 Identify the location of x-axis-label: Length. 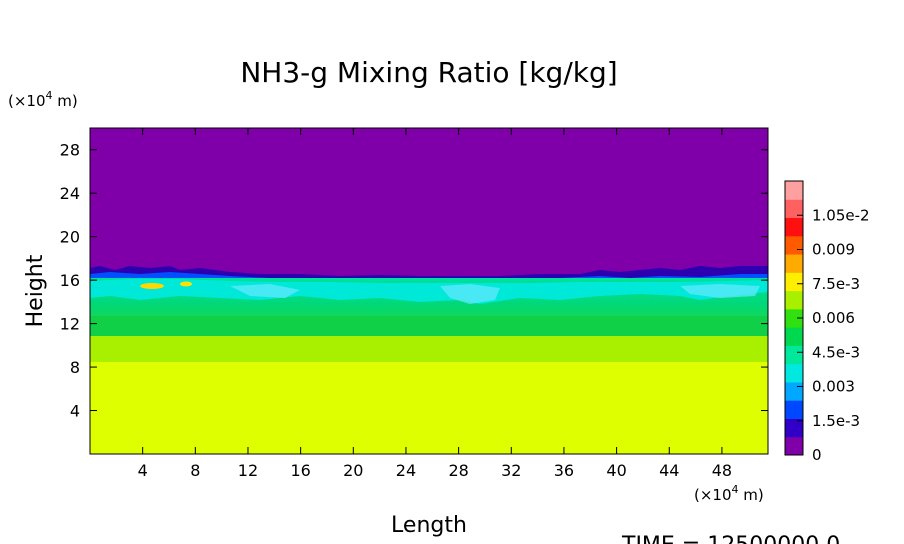
(429, 525).